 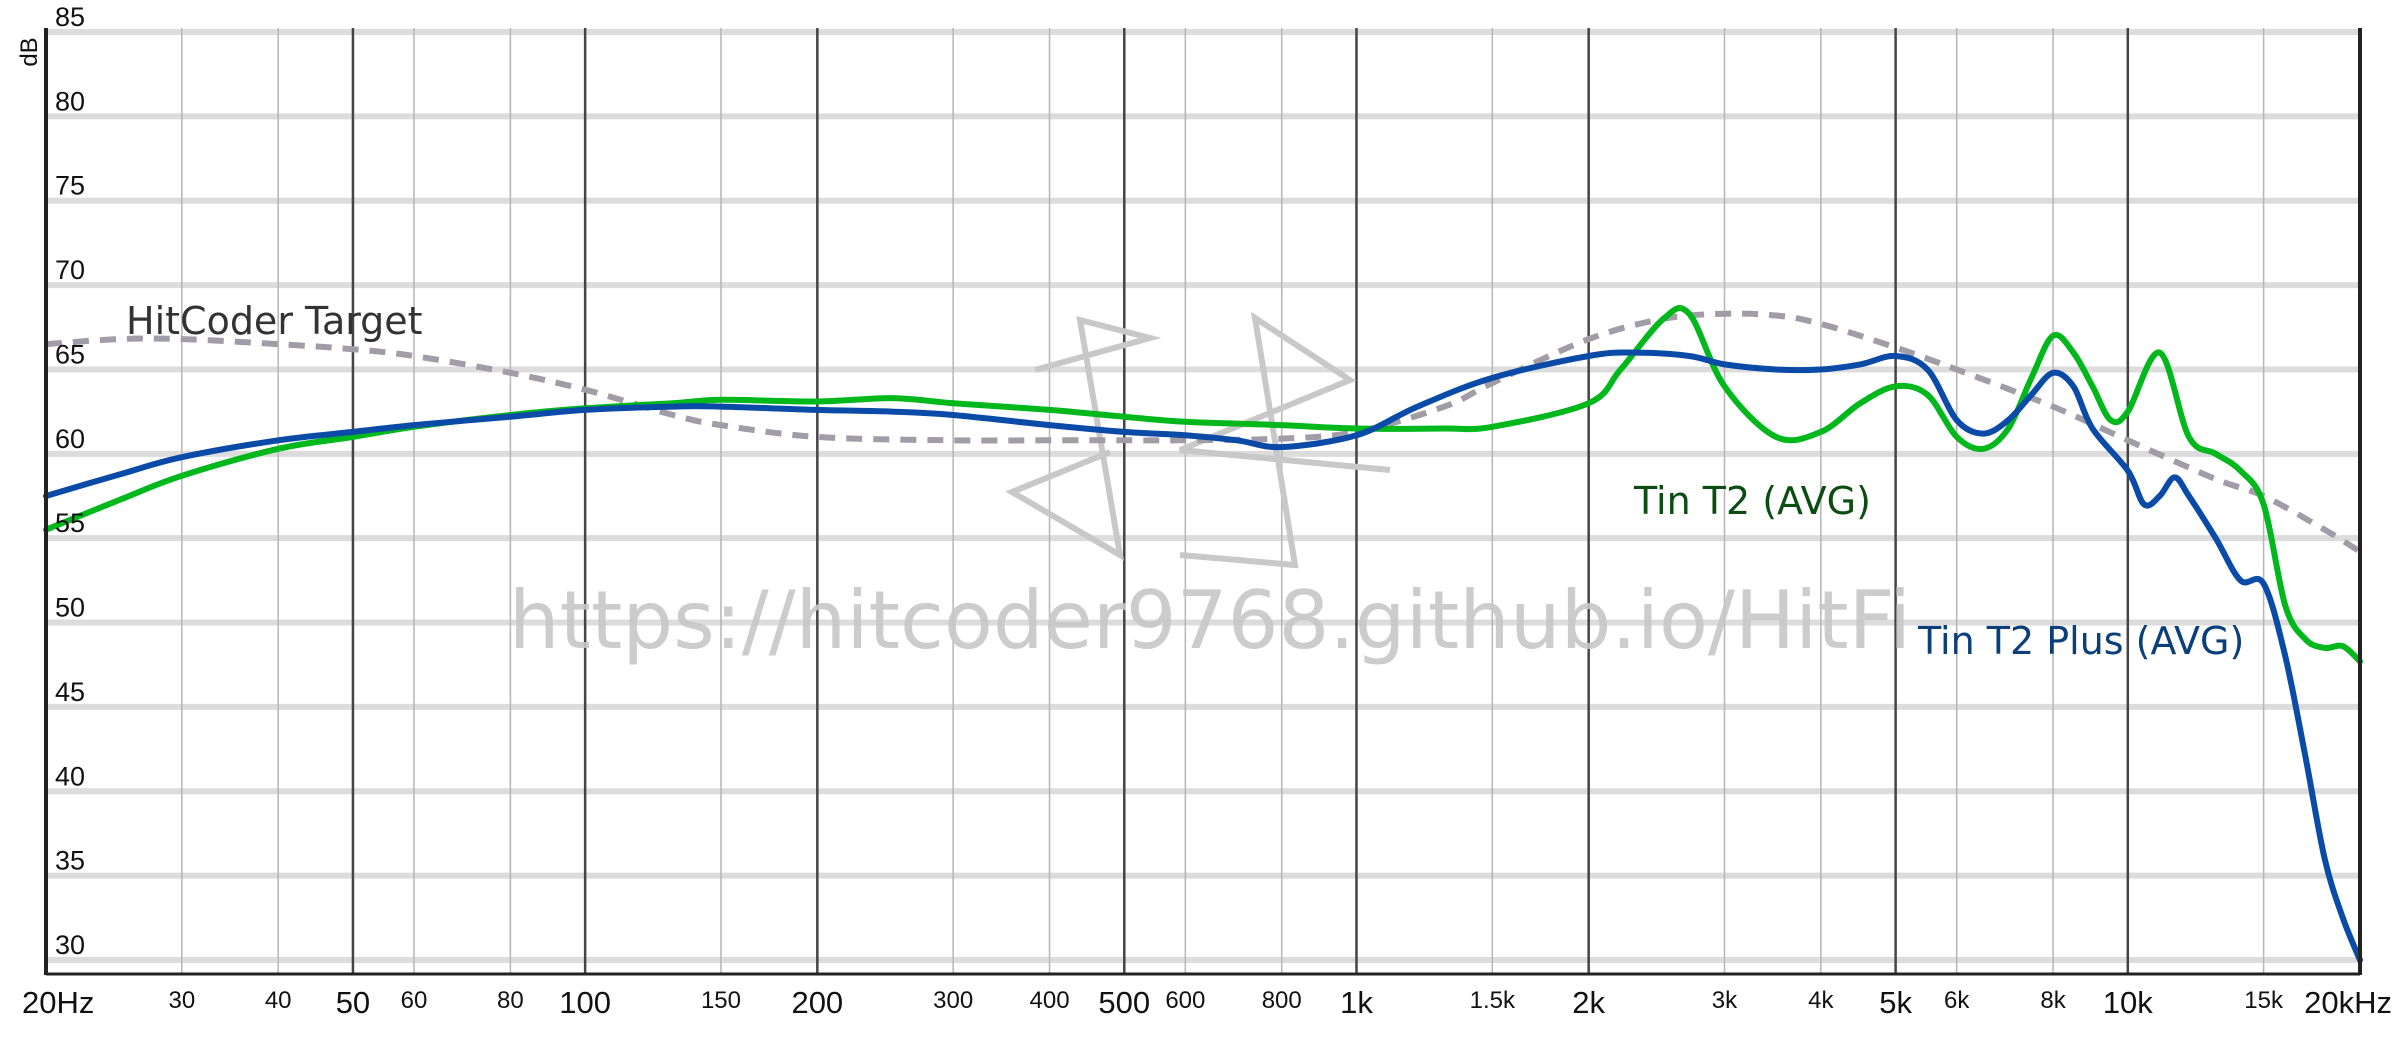 What do you see at coordinates (721, 1000) in the screenshot?
I see `x-tick-label: 150` at bounding box center [721, 1000].